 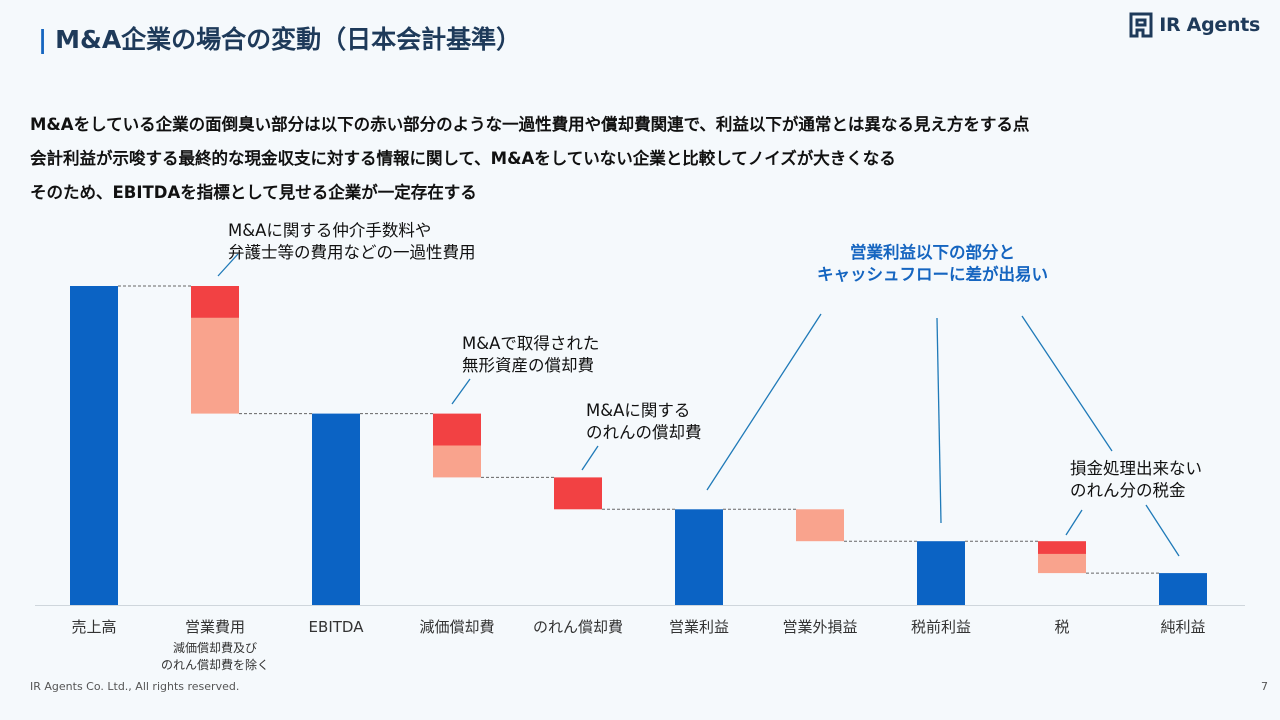 I want to click on annotation-line: M&Aで取得された, so click(x=531, y=343).